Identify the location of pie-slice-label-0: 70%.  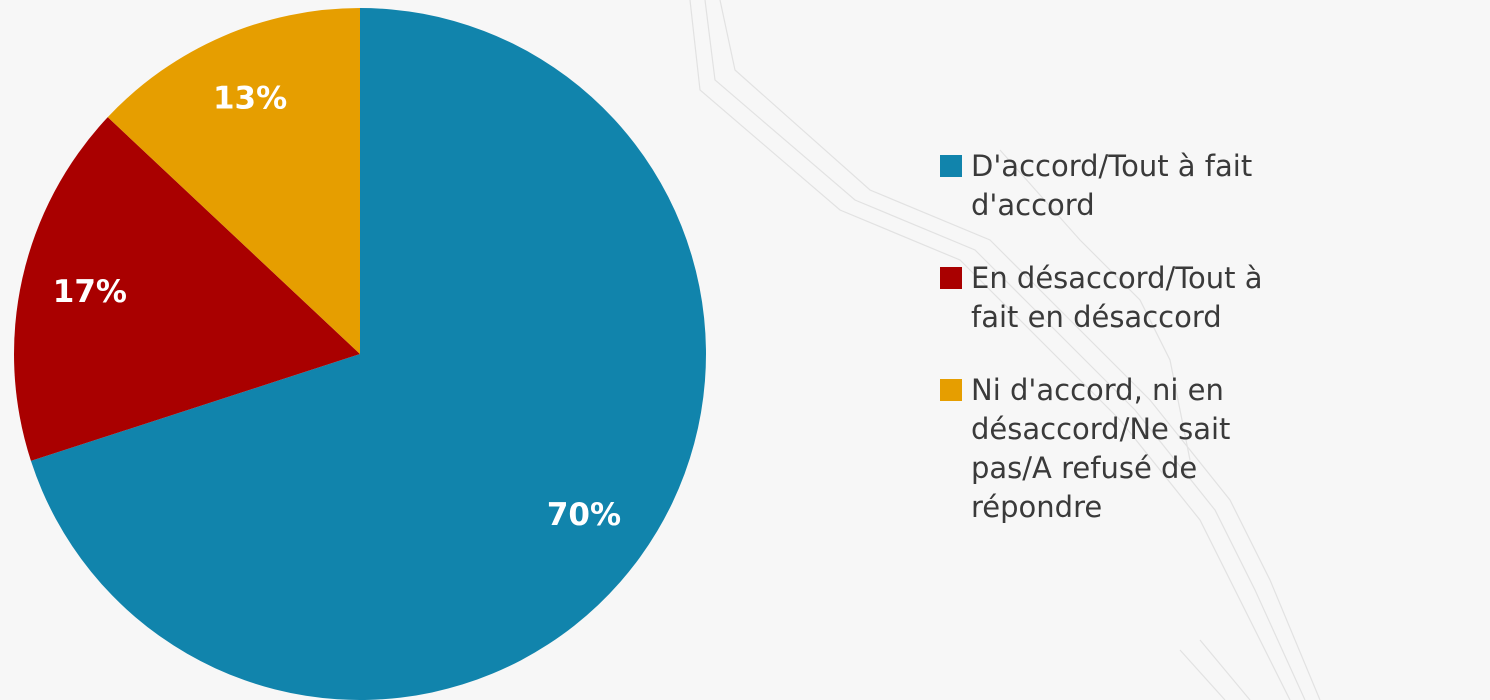
(584, 515).